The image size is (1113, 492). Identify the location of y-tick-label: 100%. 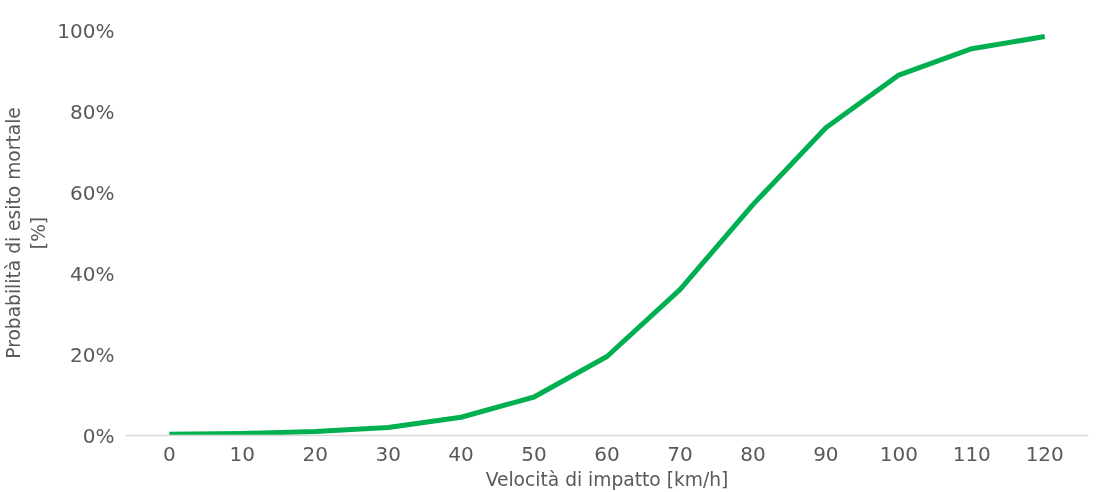
(86, 30).